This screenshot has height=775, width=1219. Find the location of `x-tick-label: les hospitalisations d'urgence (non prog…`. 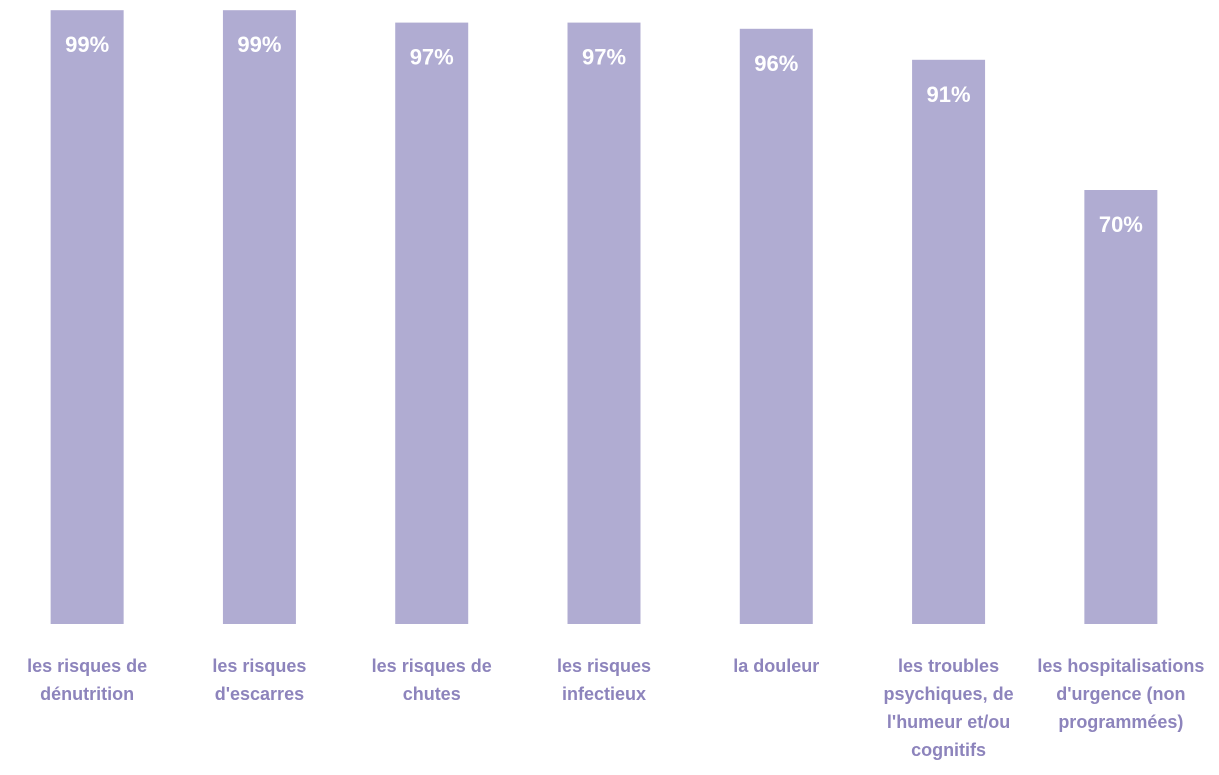

x-tick-label: les hospitalisations d'urgence (non prog… is located at coordinates (1121, 694).